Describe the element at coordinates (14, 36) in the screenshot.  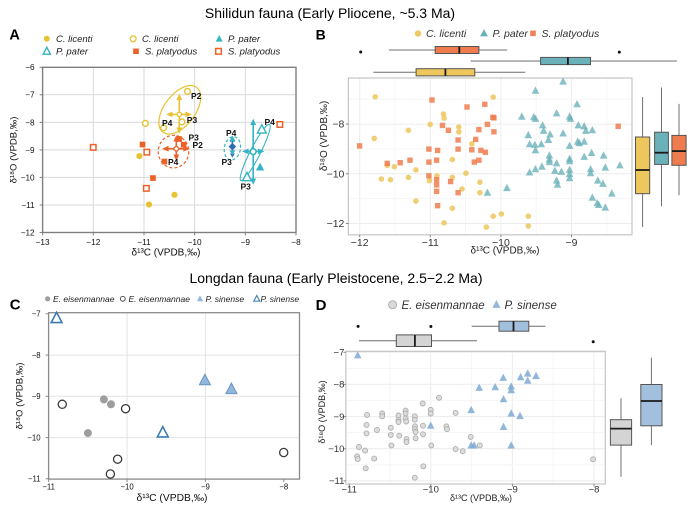
I see `svg-text: A` at that location.